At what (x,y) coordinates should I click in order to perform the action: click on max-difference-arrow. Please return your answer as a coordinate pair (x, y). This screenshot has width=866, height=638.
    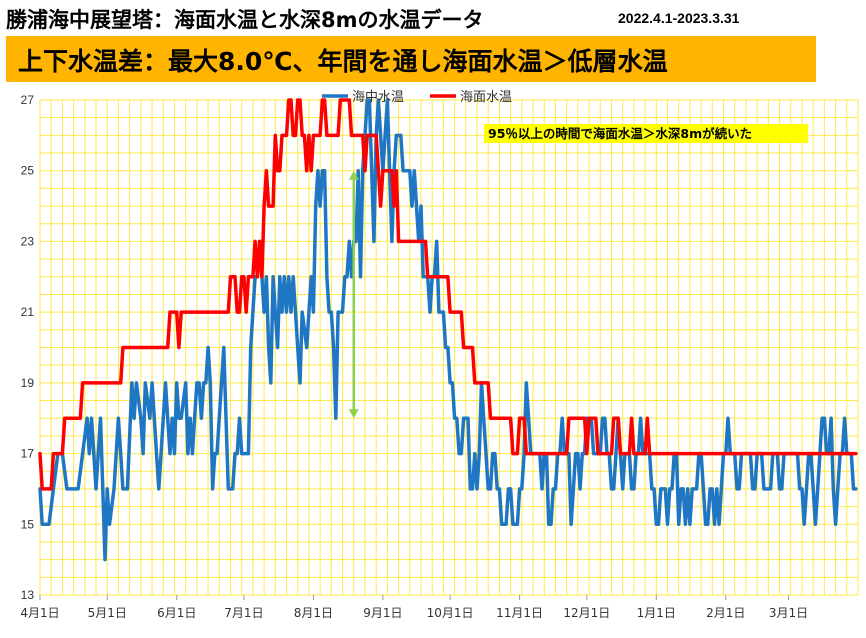
    Looking at the image, I should click on (353, 294).